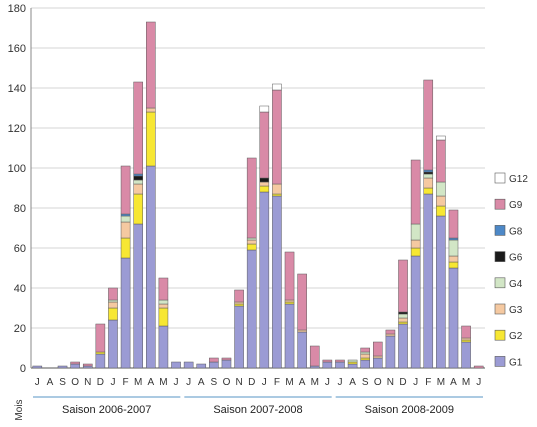 Image resolution: width=537 pixels, height=427 pixels. I want to click on y-tick-label: 80, so click(20, 209).